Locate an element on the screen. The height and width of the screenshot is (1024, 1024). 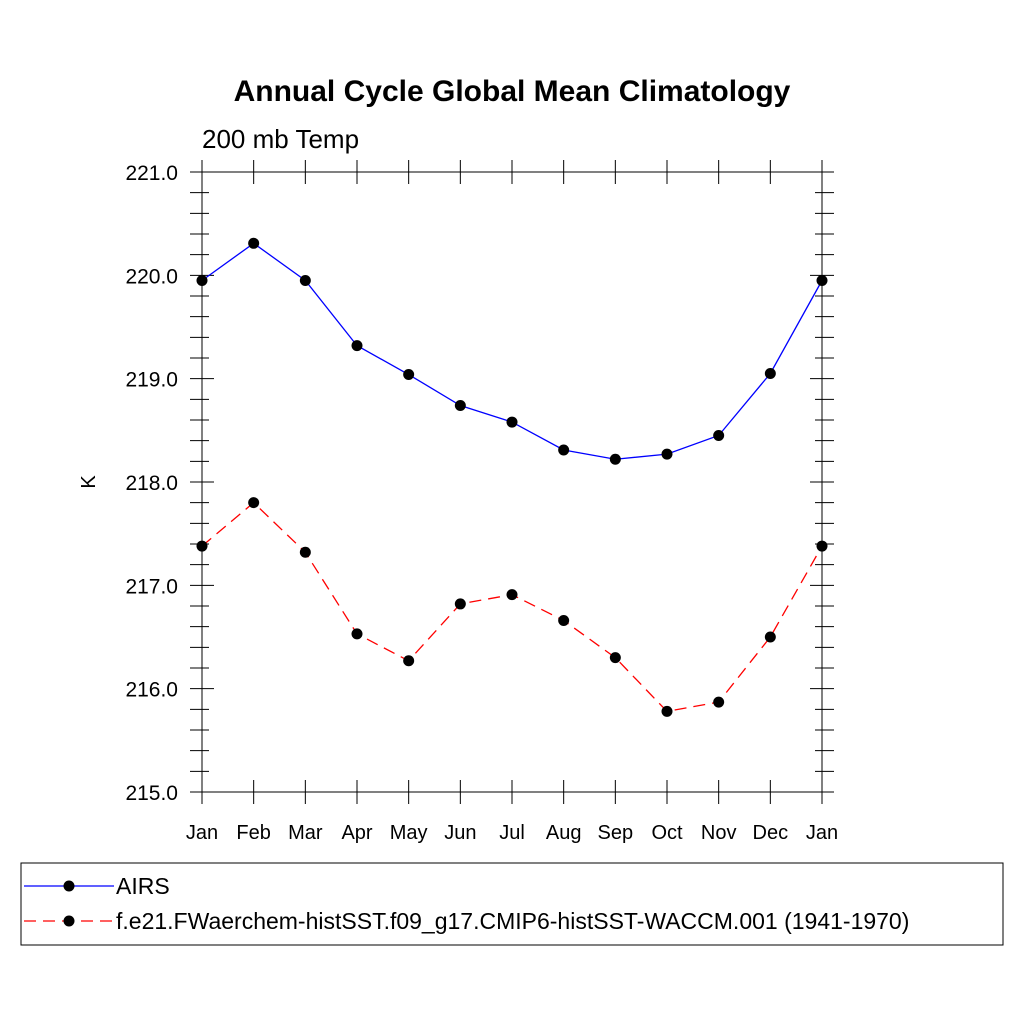
x-tick-label: Feb is located at coordinates (253, 833).